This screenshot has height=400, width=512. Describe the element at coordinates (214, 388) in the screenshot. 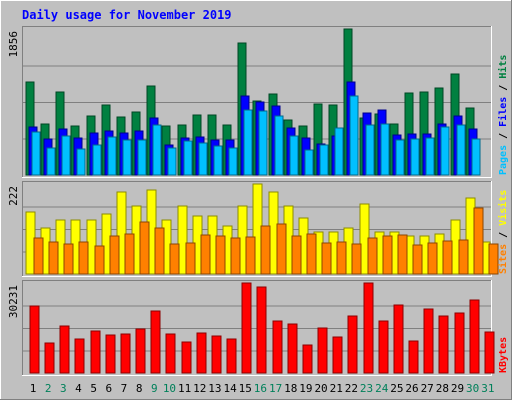

I see `x-tick-day-13: 13` at that location.